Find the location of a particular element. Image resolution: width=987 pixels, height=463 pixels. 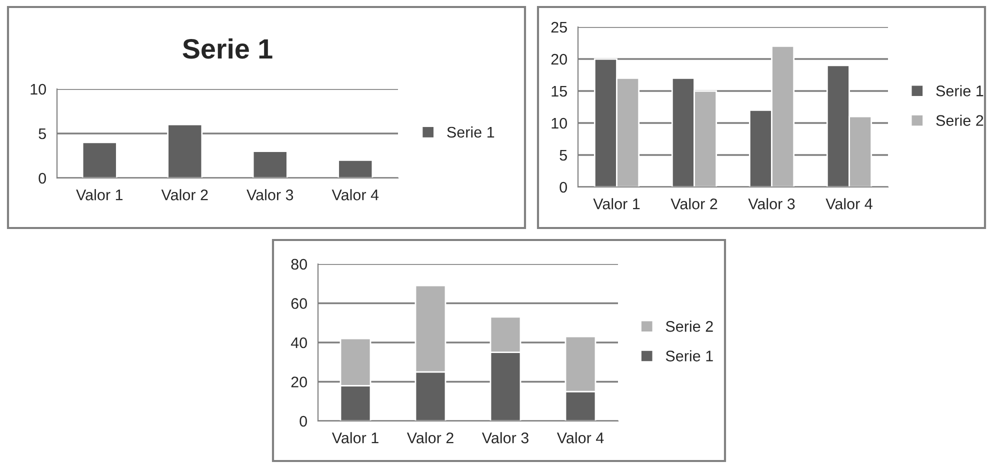

chart-title: Serie 1 is located at coordinates (227, 48).